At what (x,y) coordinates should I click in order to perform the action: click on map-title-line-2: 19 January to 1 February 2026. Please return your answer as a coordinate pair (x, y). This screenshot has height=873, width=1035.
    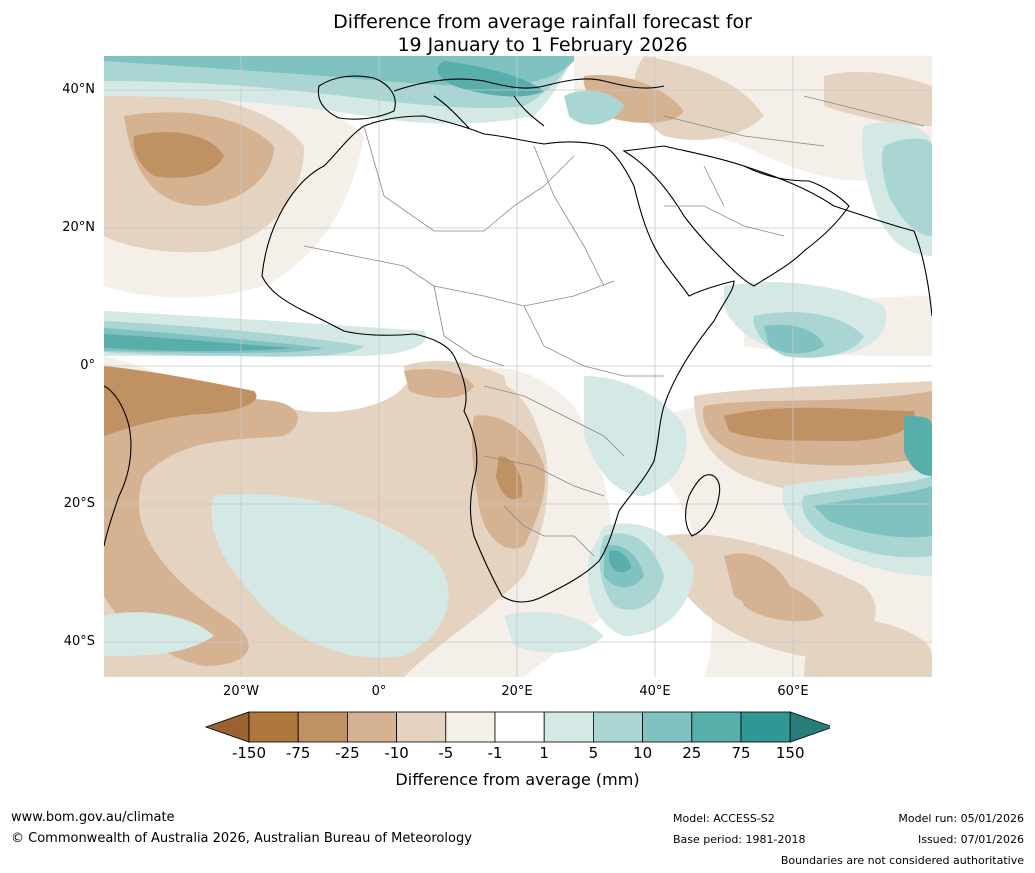
    Looking at the image, I should click on (542, 45).